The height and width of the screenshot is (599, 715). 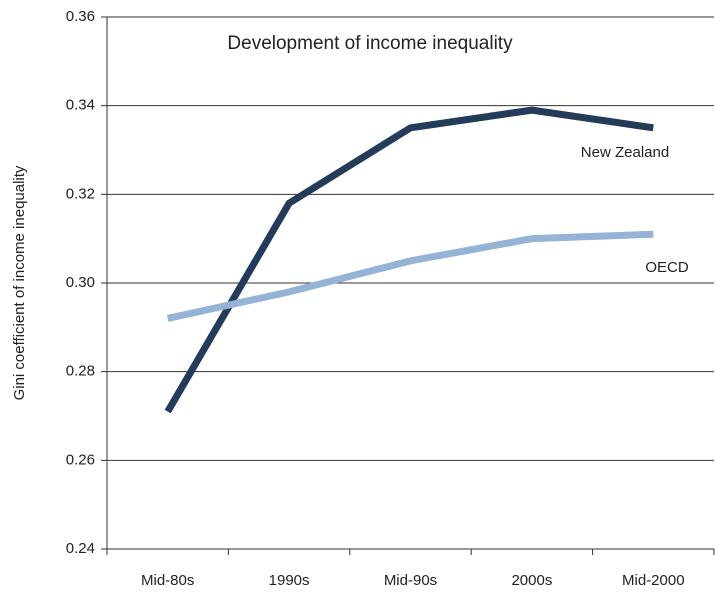 What do you see at coordinates (289, 580) in the screenshot?
I see `x-tick-label: 1990s` at bounding box center [289, 580].